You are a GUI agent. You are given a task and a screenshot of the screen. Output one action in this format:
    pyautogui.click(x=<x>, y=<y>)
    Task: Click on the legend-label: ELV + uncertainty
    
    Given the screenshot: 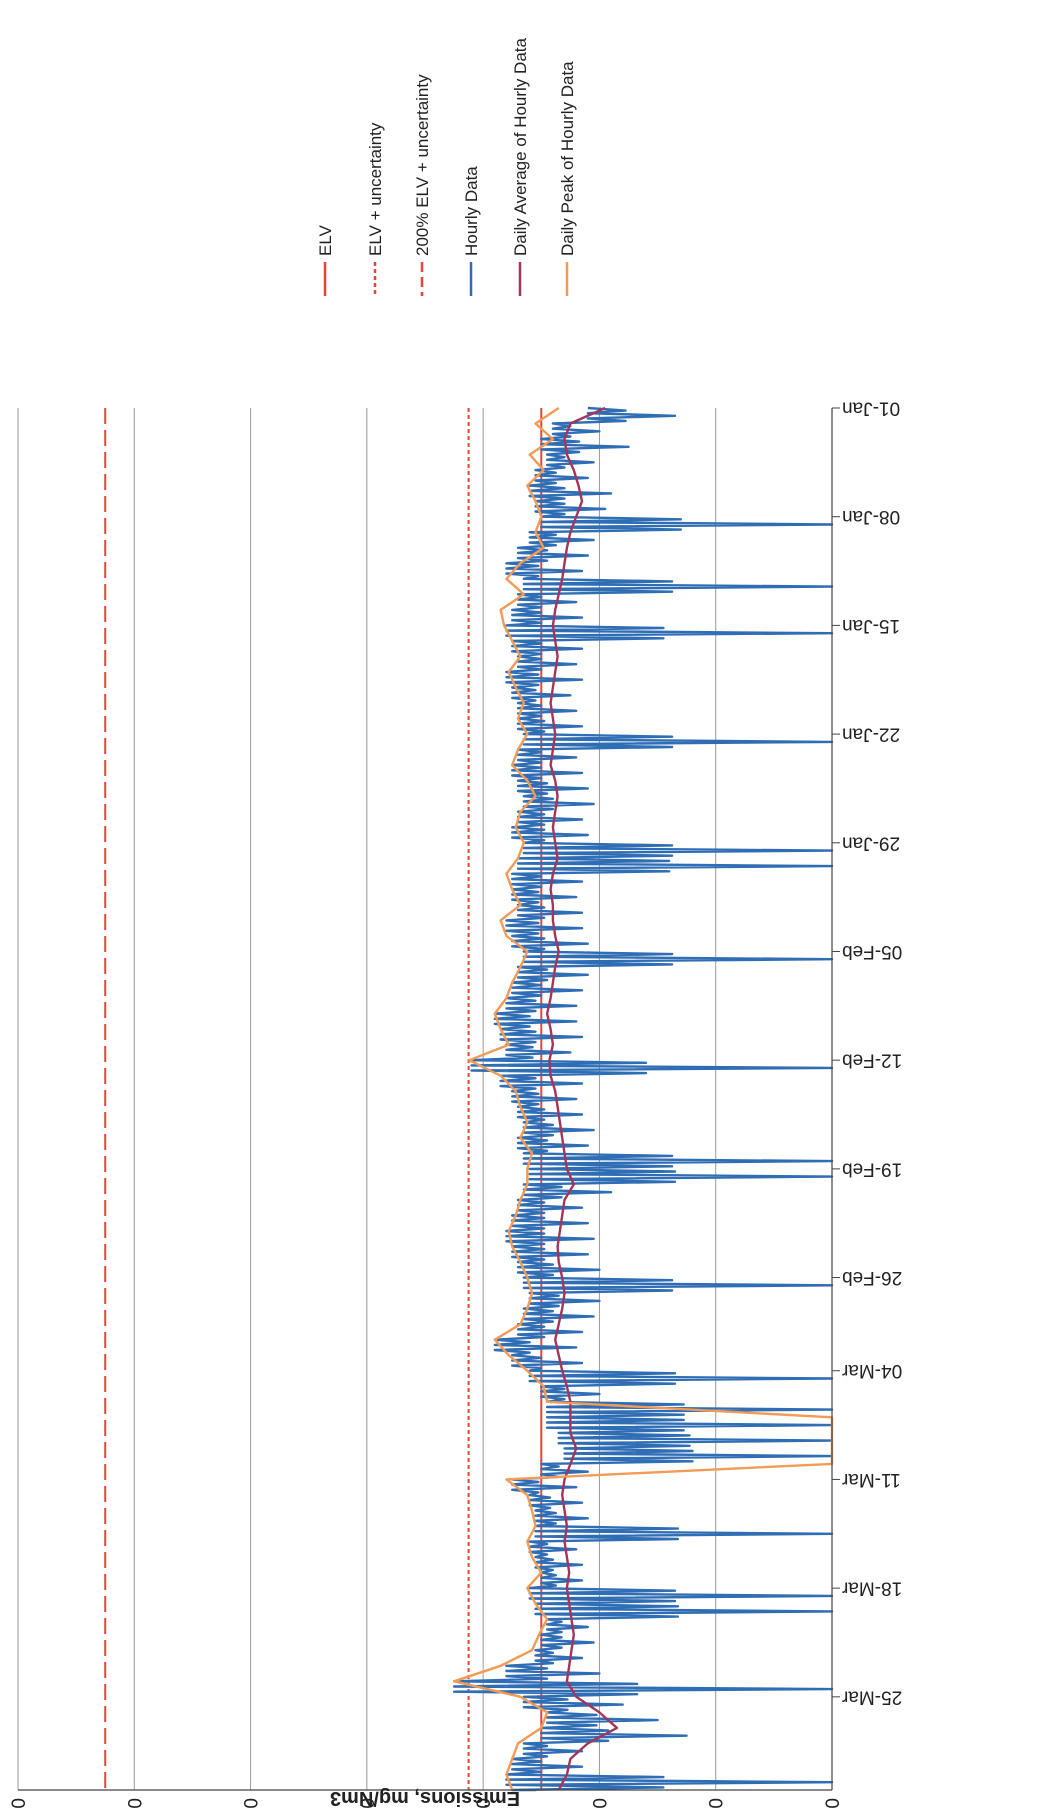 What is the action you would take?
    pyautogui.click(x=375, y=189)
    